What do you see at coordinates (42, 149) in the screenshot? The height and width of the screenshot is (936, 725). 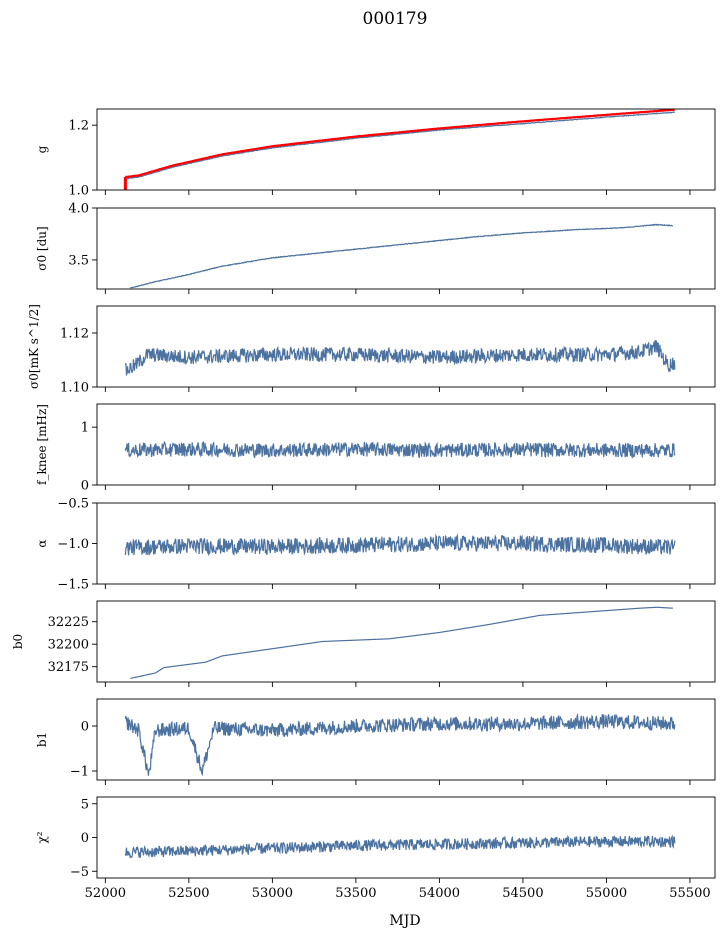 I see `y-axis-label: g` at bounding box center [42, 149].